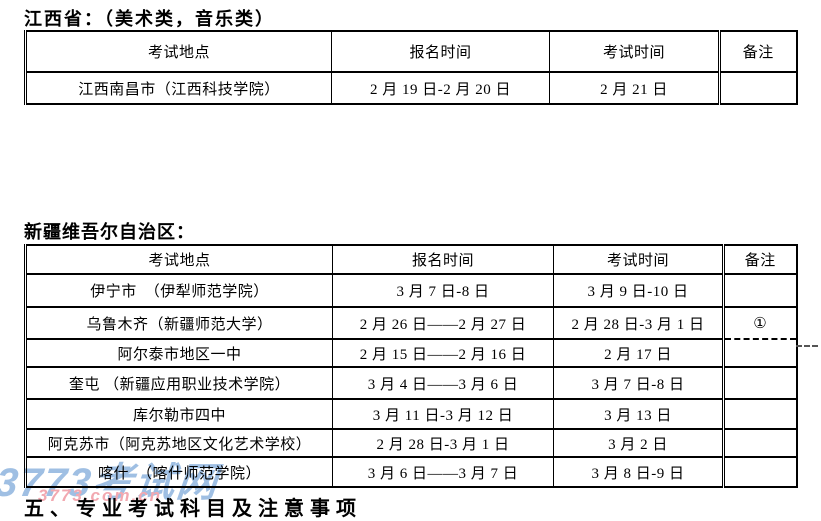  I want to click on section-title-jiangxi: 江西省：（美术类，音乐类）, so click(149, 19).